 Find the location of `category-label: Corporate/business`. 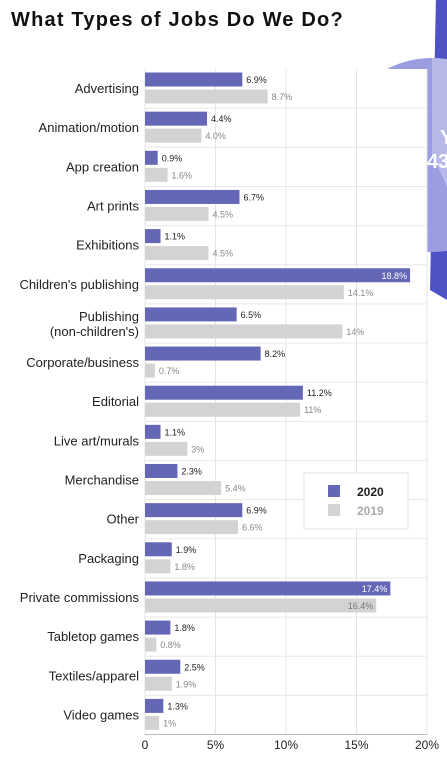

category-label: Corporate/business is located at coordinates (82, 362).